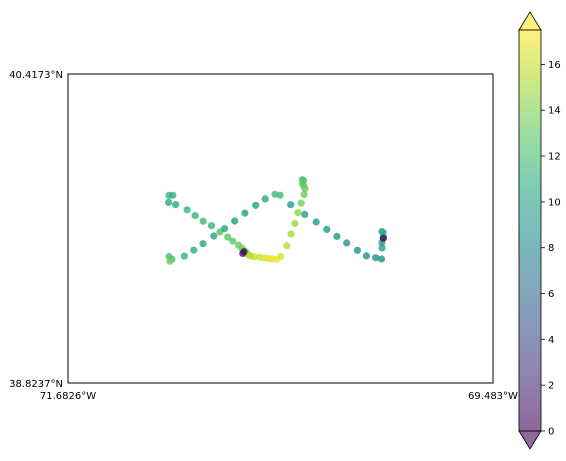  What do you see at coordinates (36, 75) in the screenshot?
I see `y-tick-label-top: 40.4173°N` at bounding box center [36, 75].